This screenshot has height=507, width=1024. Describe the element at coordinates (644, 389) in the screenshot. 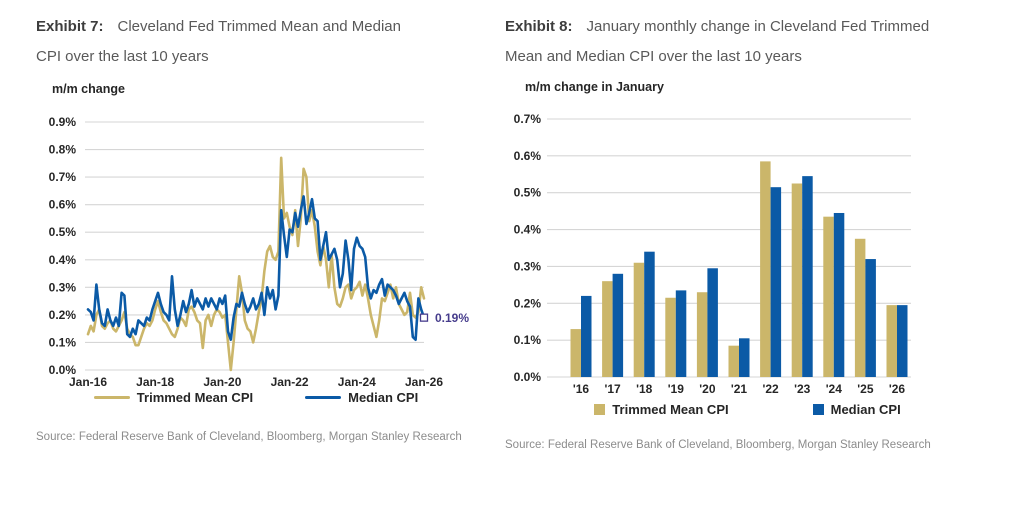

I see `x-tick-label: '18` at that location.